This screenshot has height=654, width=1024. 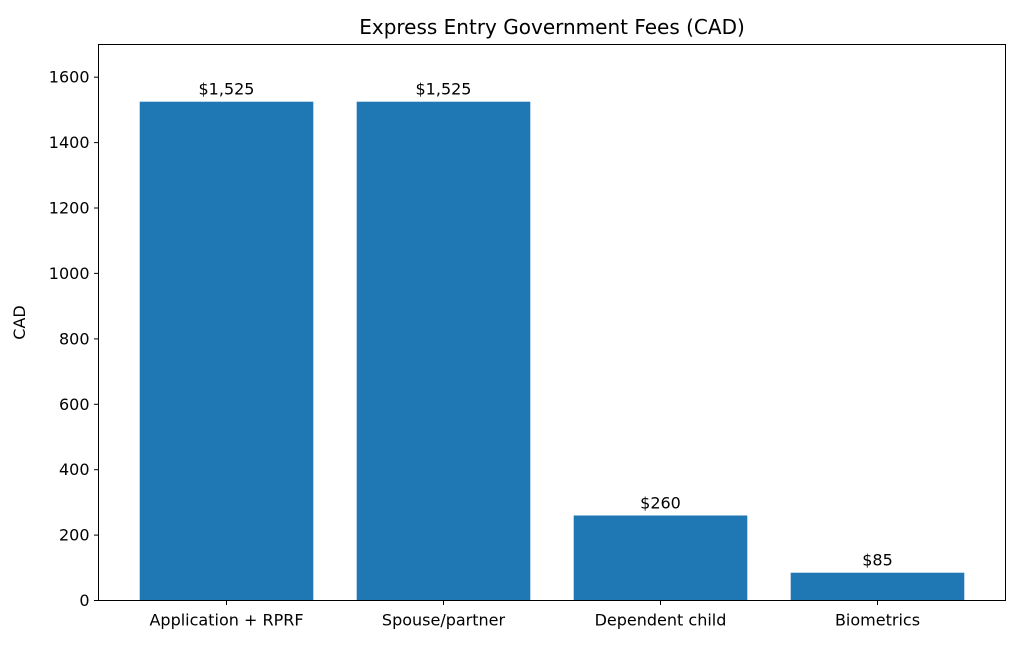 What do you see at coordinates (552, 27) in the screenshot?
I see `chart-title: Express Entry Government Fees (CAD)` at bounding box center [552, 27].